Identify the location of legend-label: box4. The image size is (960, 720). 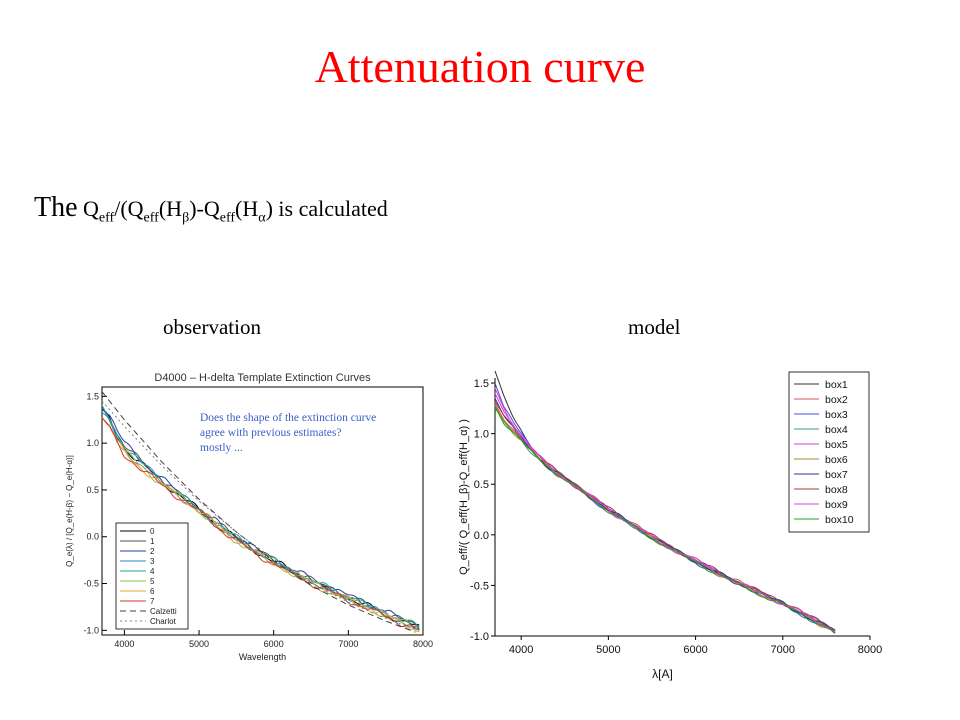
(836, 430).